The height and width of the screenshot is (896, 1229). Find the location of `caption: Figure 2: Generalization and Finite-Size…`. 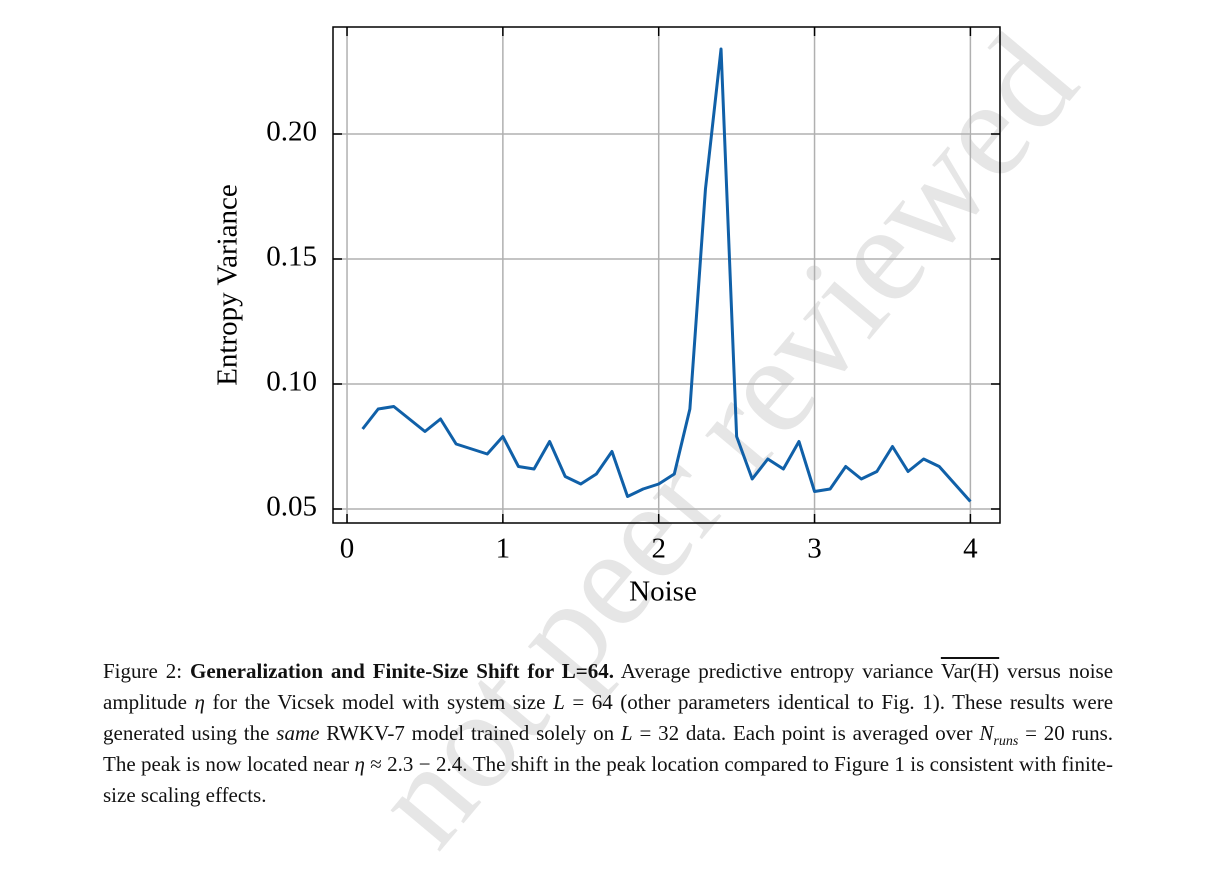

caption: Figure 2: Generalization and Finite-Size… is located at coordinates (608, 733).